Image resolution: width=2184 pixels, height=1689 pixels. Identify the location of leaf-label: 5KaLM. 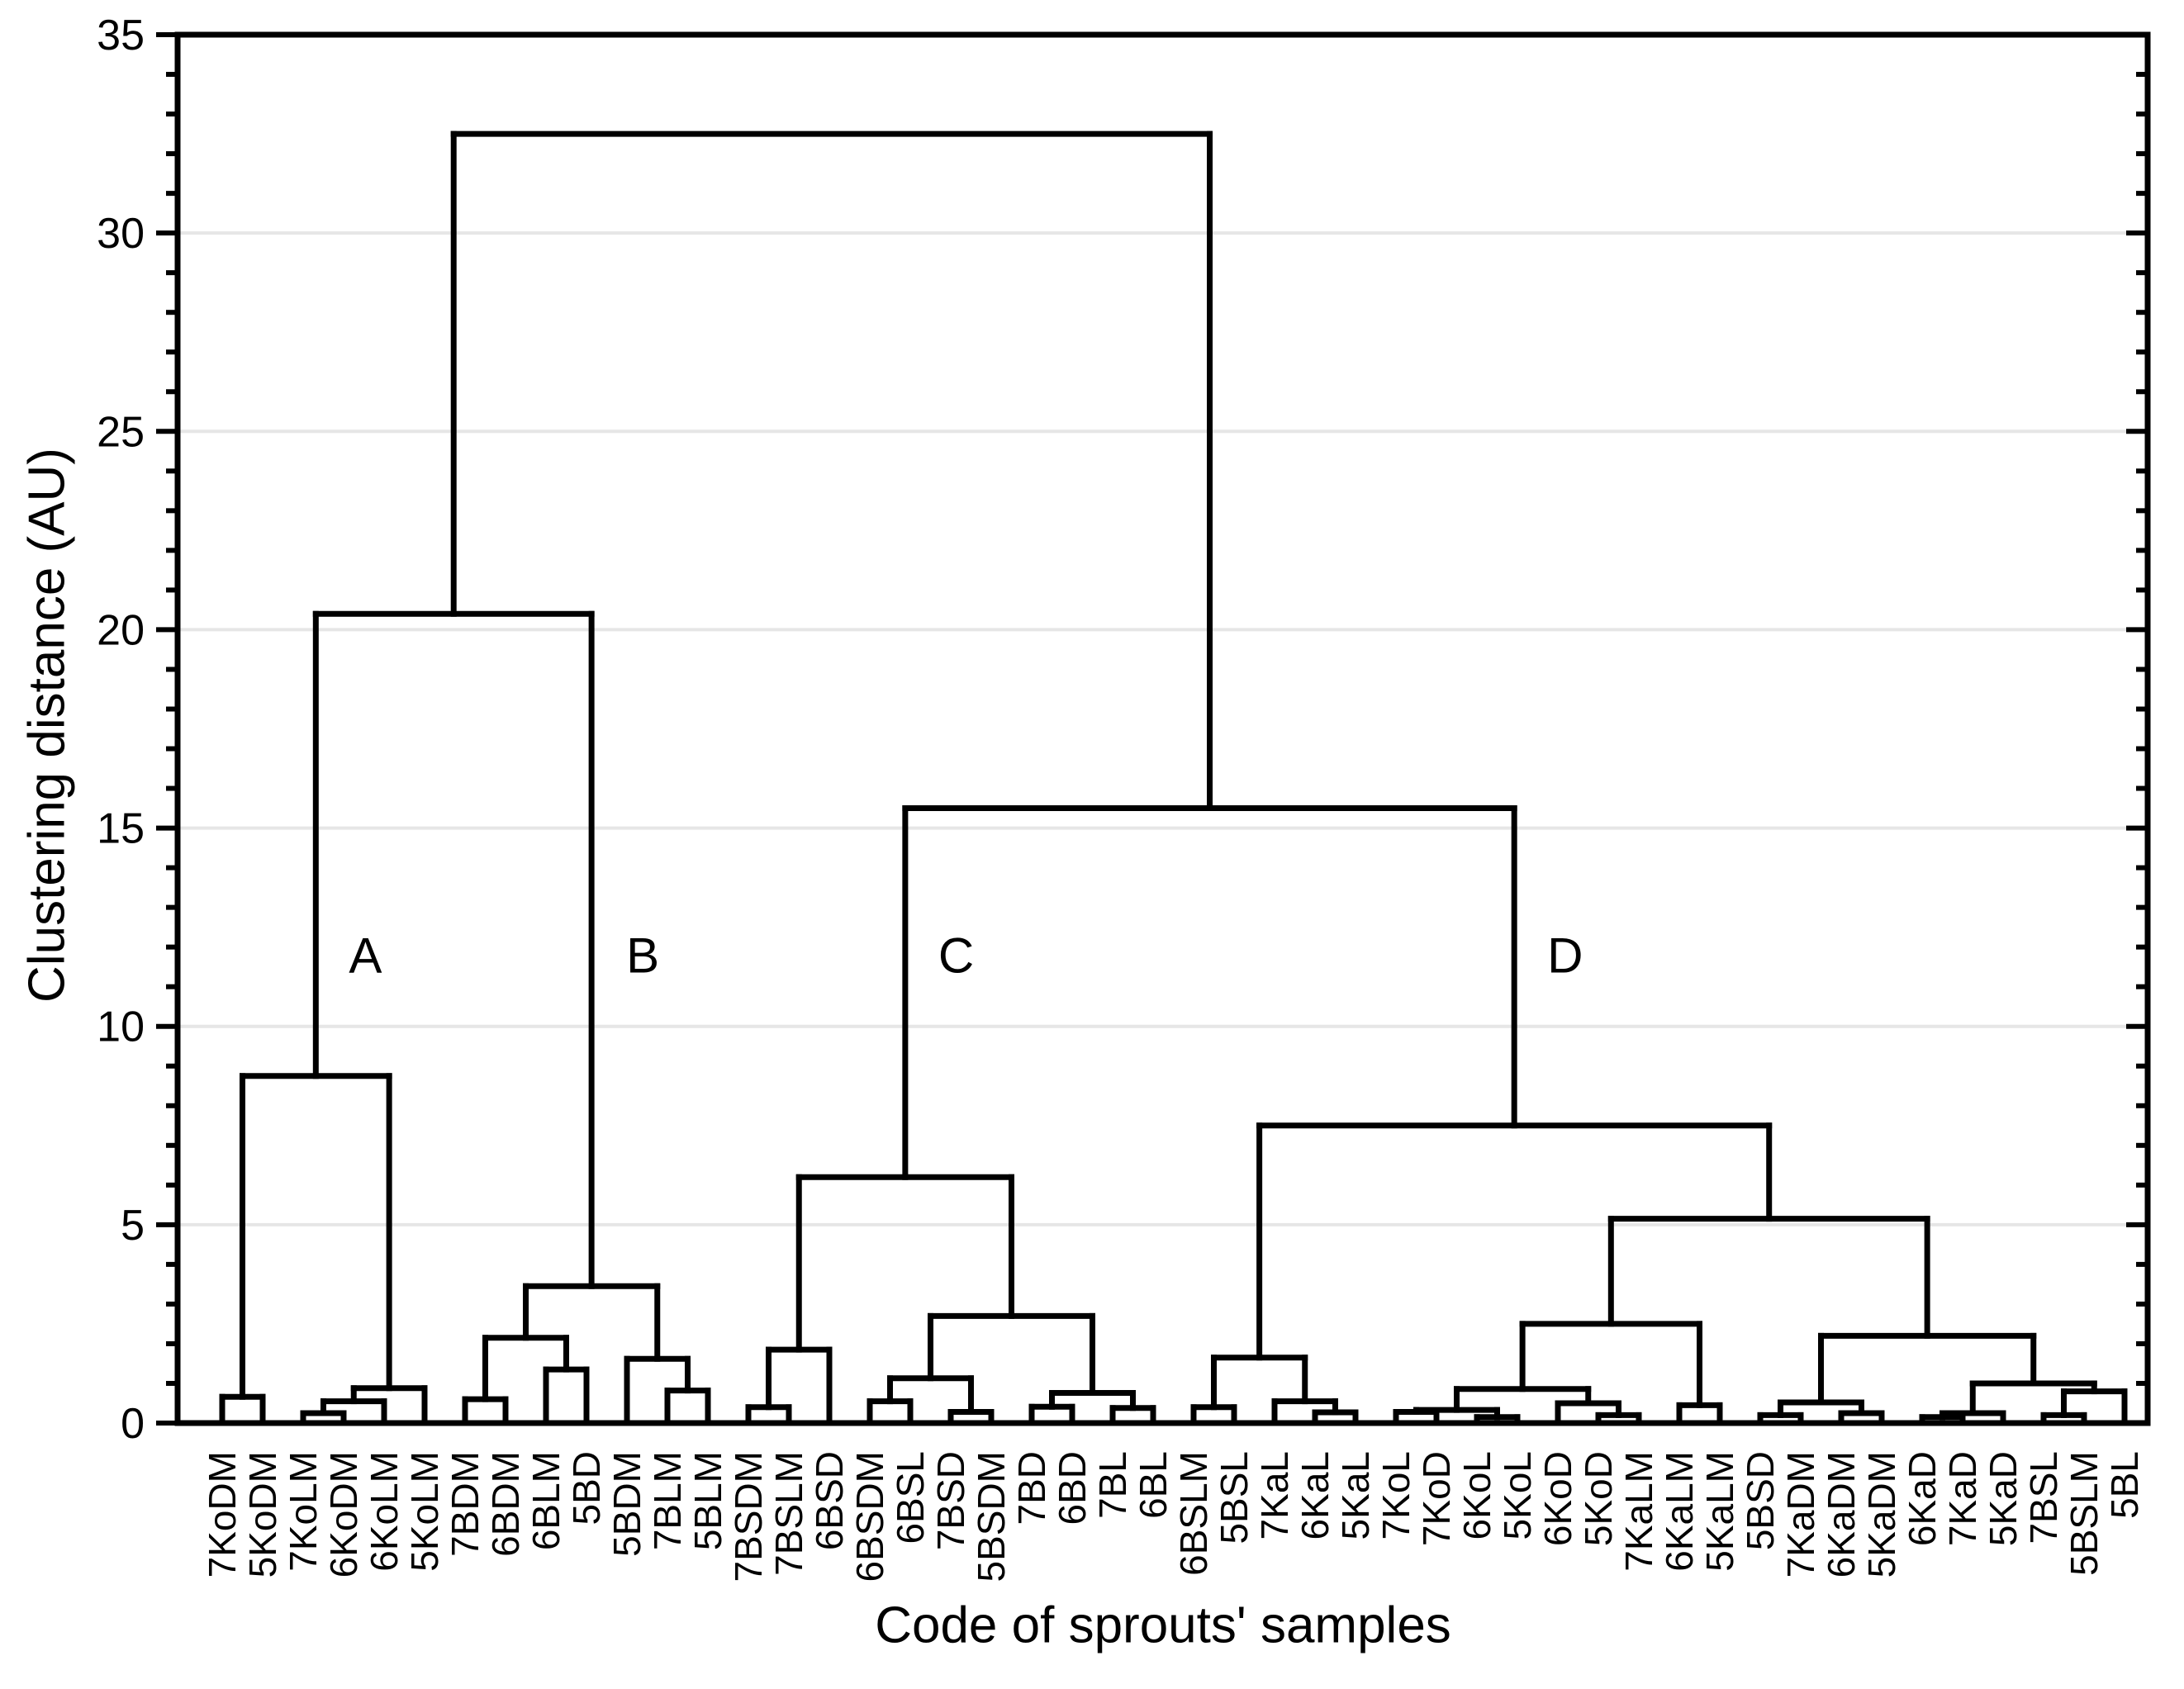
(1719, 1511).